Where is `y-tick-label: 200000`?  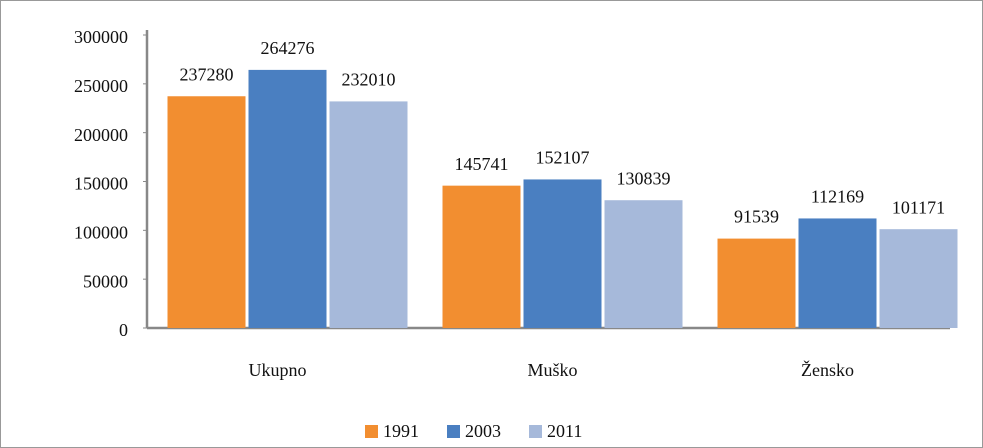 y-tick-label: 200000 is located at coordinates (101, 135).